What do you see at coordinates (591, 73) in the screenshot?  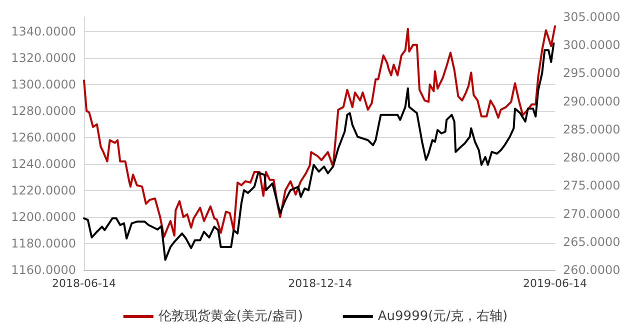 I see `y2-tick-label: 295.0000` at bounding box center [591, 73].